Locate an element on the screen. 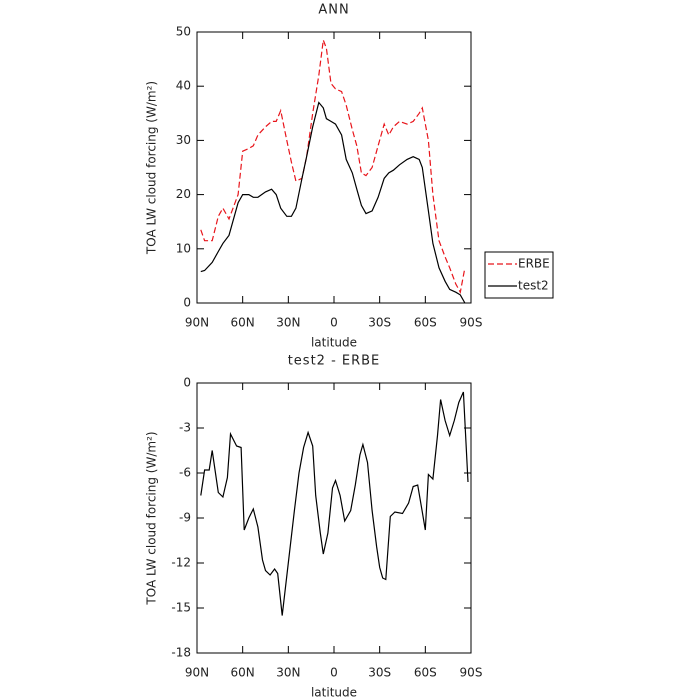 Image resolution: width=700 pixels, height=700 pixels. y-tick-label: -12 is located at coordinates (181, 563).